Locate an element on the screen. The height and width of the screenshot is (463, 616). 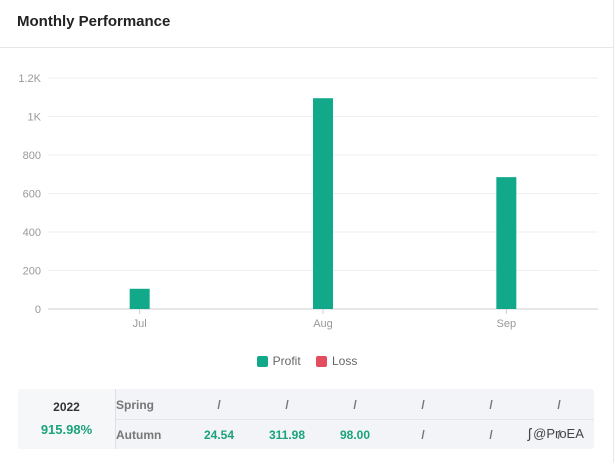
zhihu-logo-icon: ʃ is located at coordinates (530, 433).